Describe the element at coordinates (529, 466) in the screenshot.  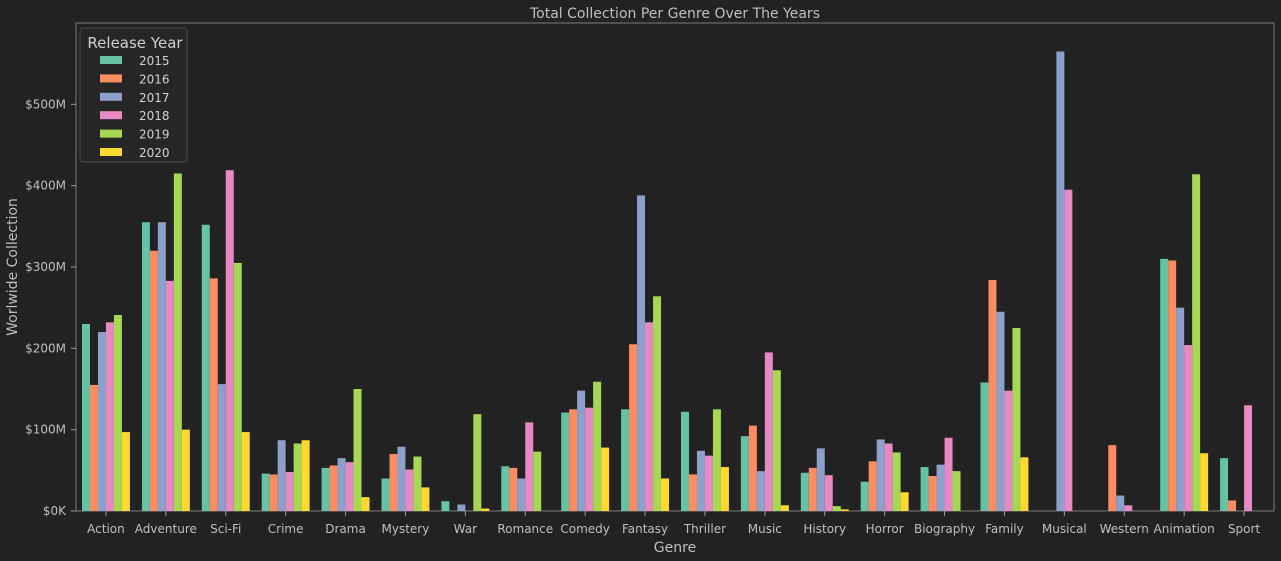
I see `bar-romance-2018` at that location.